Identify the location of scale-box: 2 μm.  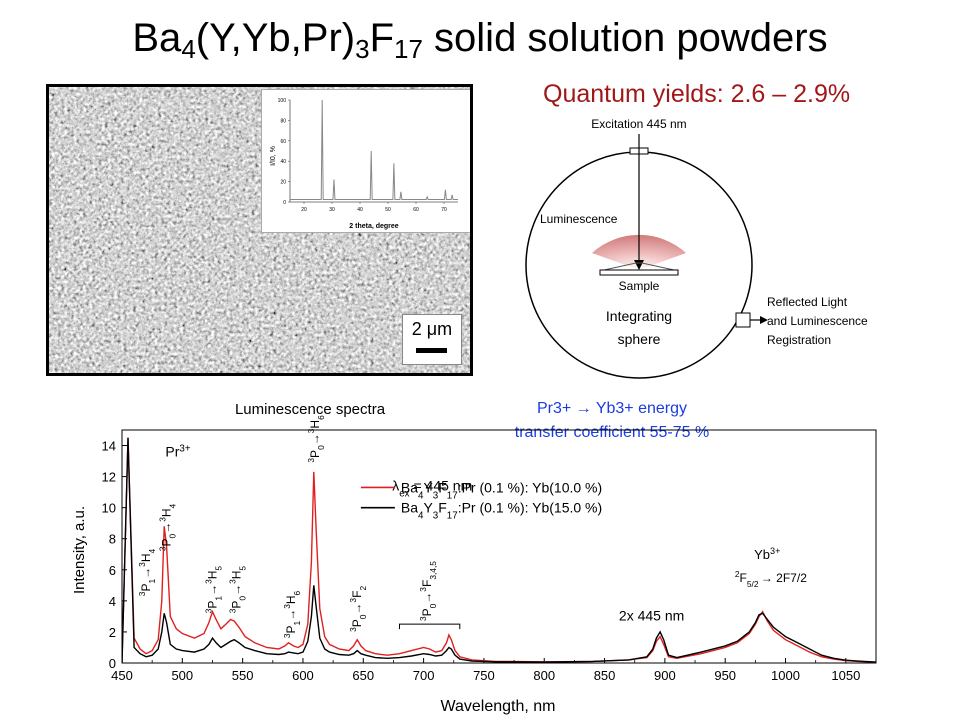
(432, 339).